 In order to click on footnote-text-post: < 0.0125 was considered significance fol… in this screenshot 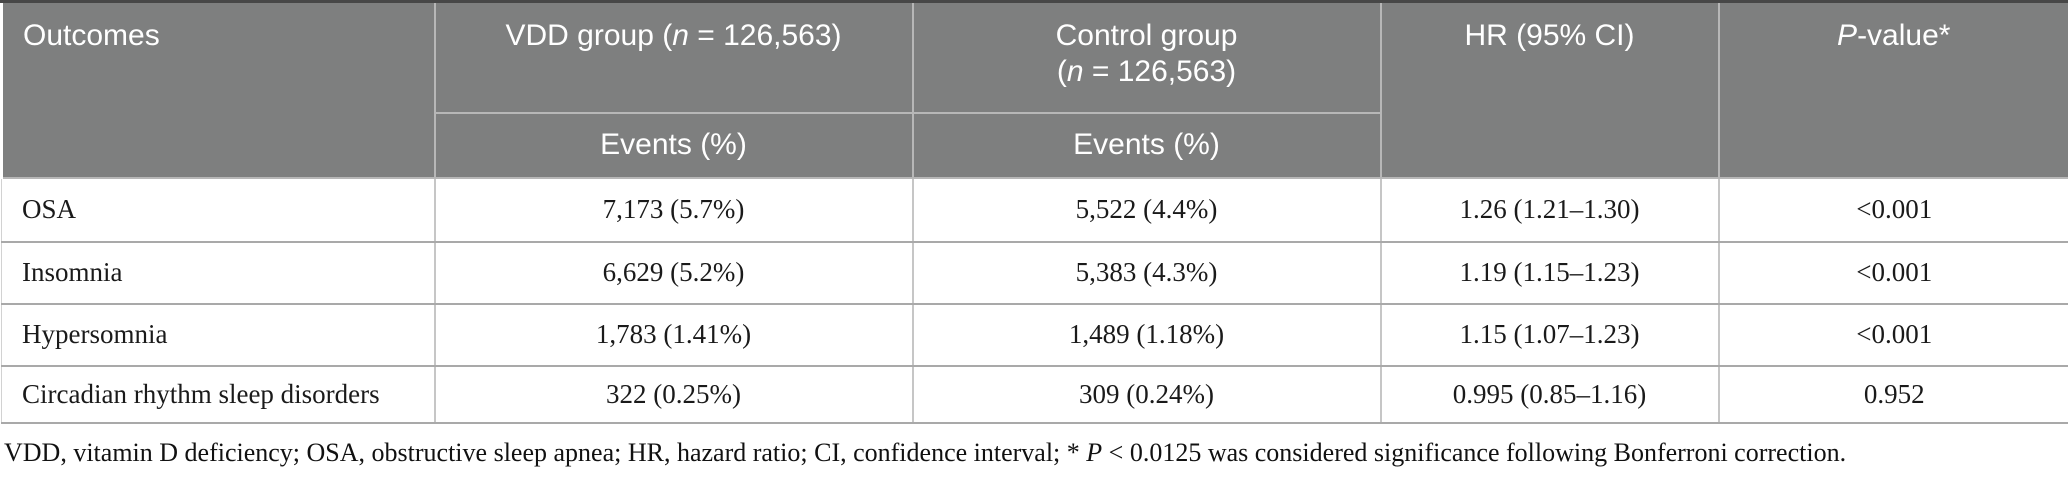, I will do `click(1474, 452)`.